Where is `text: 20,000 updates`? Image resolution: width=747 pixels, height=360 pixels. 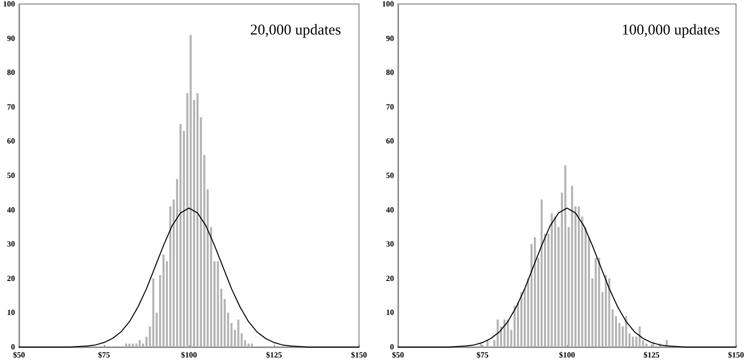 text: 20,000 updates is located at coordinates (296, 30).